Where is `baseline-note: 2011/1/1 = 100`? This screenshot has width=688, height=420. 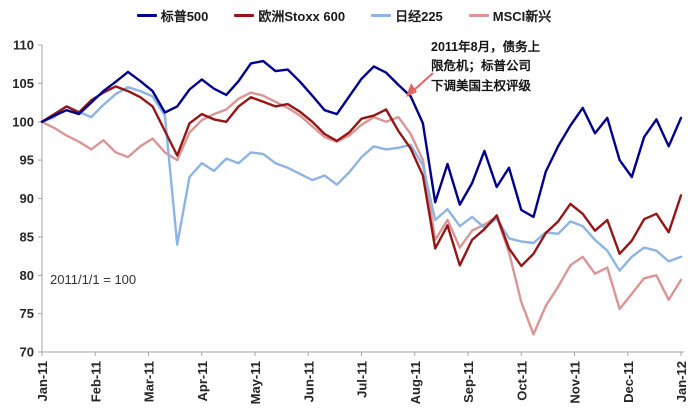
baseline-note: 2011/1/1 = 100 is located at coordinates (93, 279).